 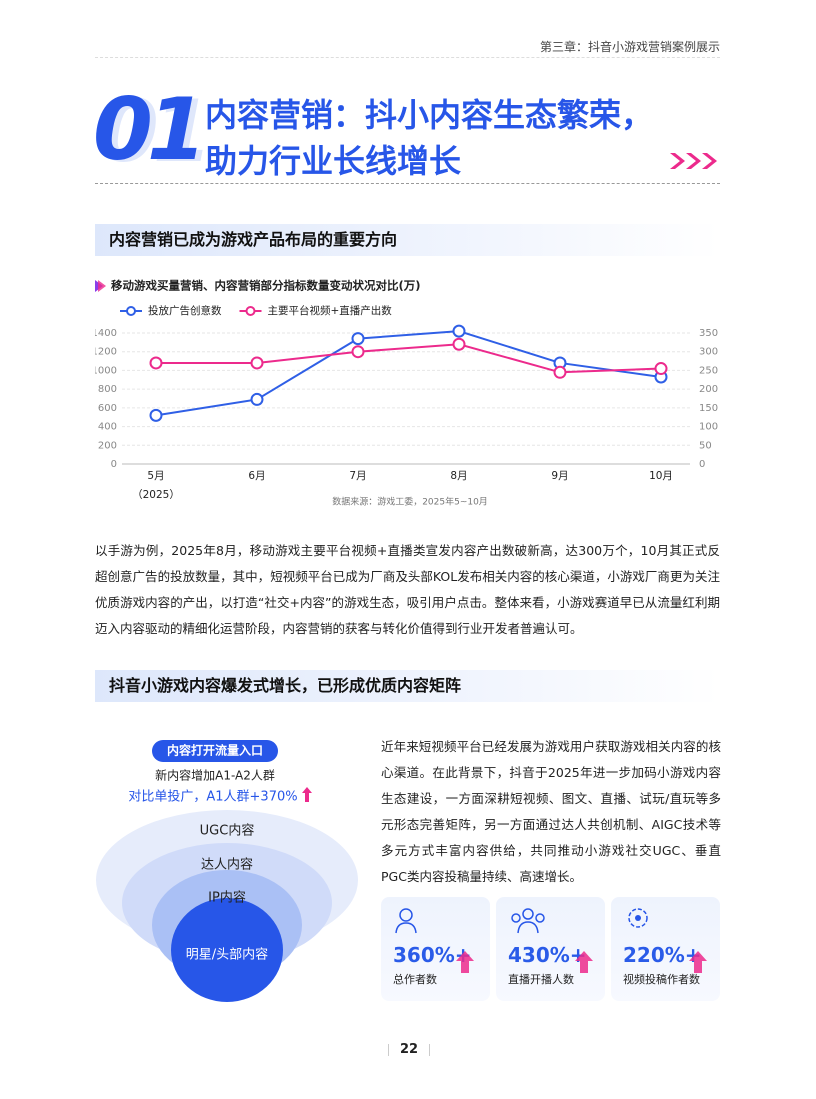 What do you see at coordinates (708, 370) in the screenshot?
I see `y2-tick-label: 250` at bounding box center [708, 370].